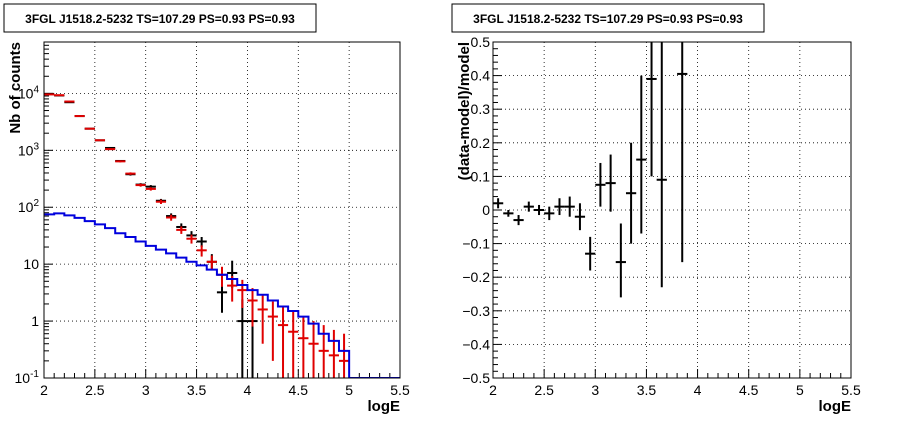 This screenshot has height=421, width=898. Describe the element at coordinates (476, 277) in the screenshot. I see `y-tick-label: −0.2` at that location.